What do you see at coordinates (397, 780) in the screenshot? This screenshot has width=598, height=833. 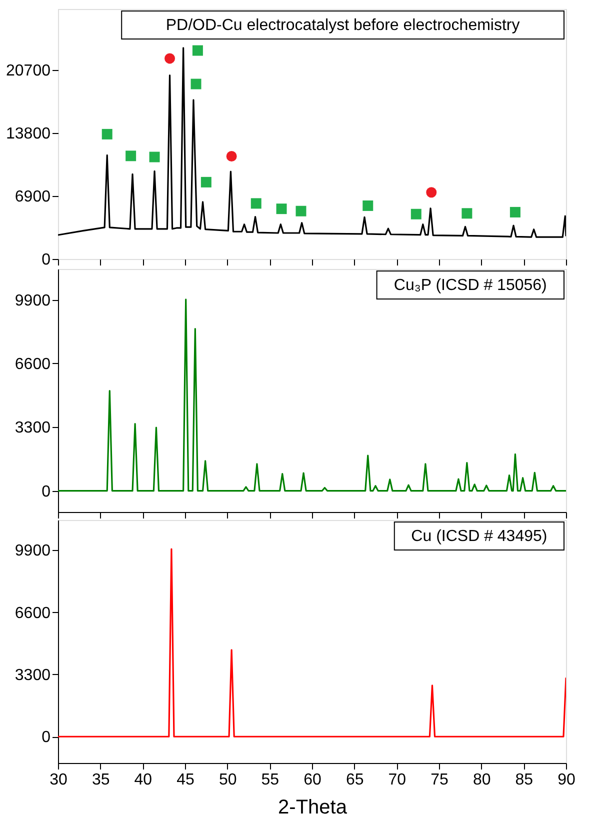 I see `x-tick-label: 70` at bounding box center [397, 780].